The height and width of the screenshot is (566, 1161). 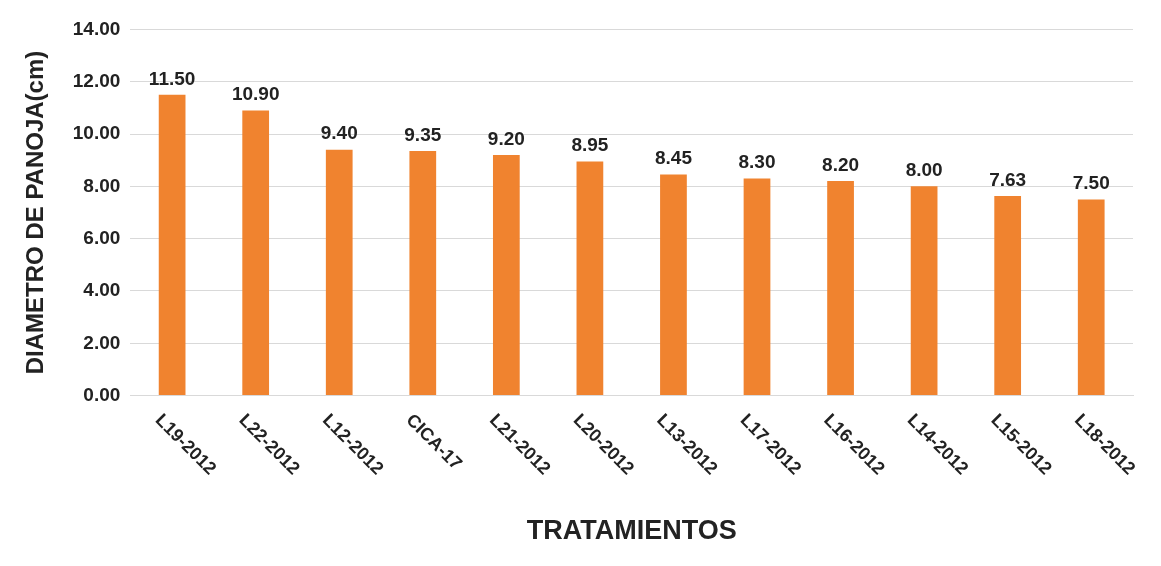 I want to click on y-tick-label: 6.00, so click(x=102, y=237).